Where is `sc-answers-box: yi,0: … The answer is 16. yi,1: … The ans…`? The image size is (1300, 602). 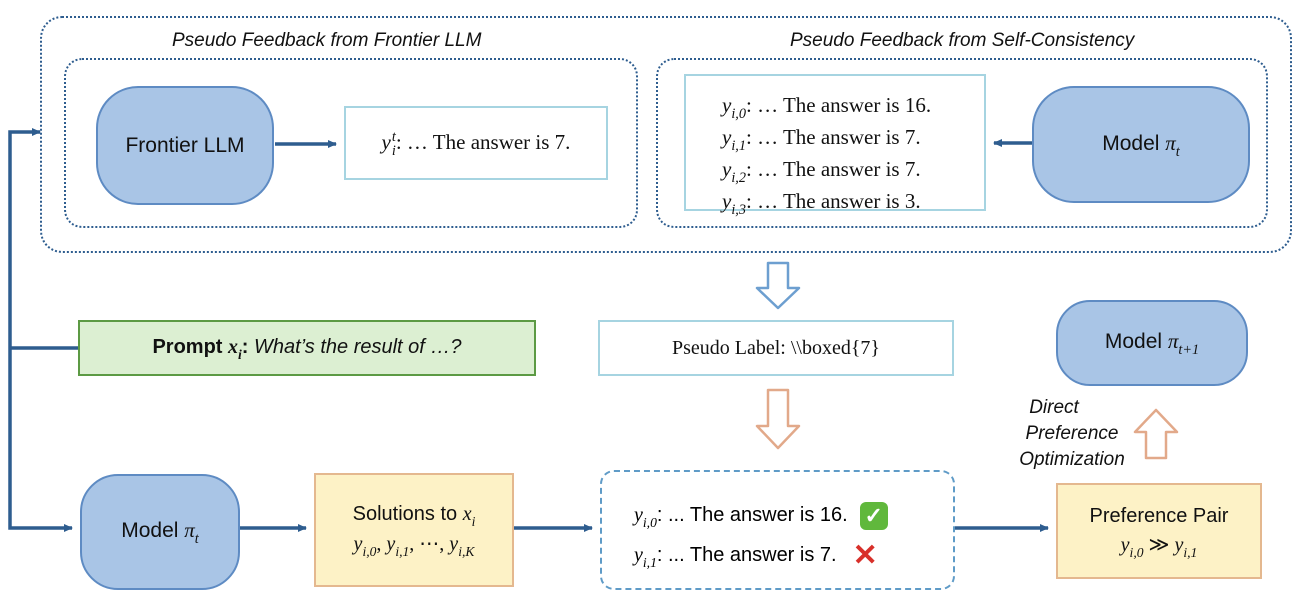
sc-answers-box: yi,0: … The answer is 16. yi,1: … The ans… is located at coordinates (835, 146).